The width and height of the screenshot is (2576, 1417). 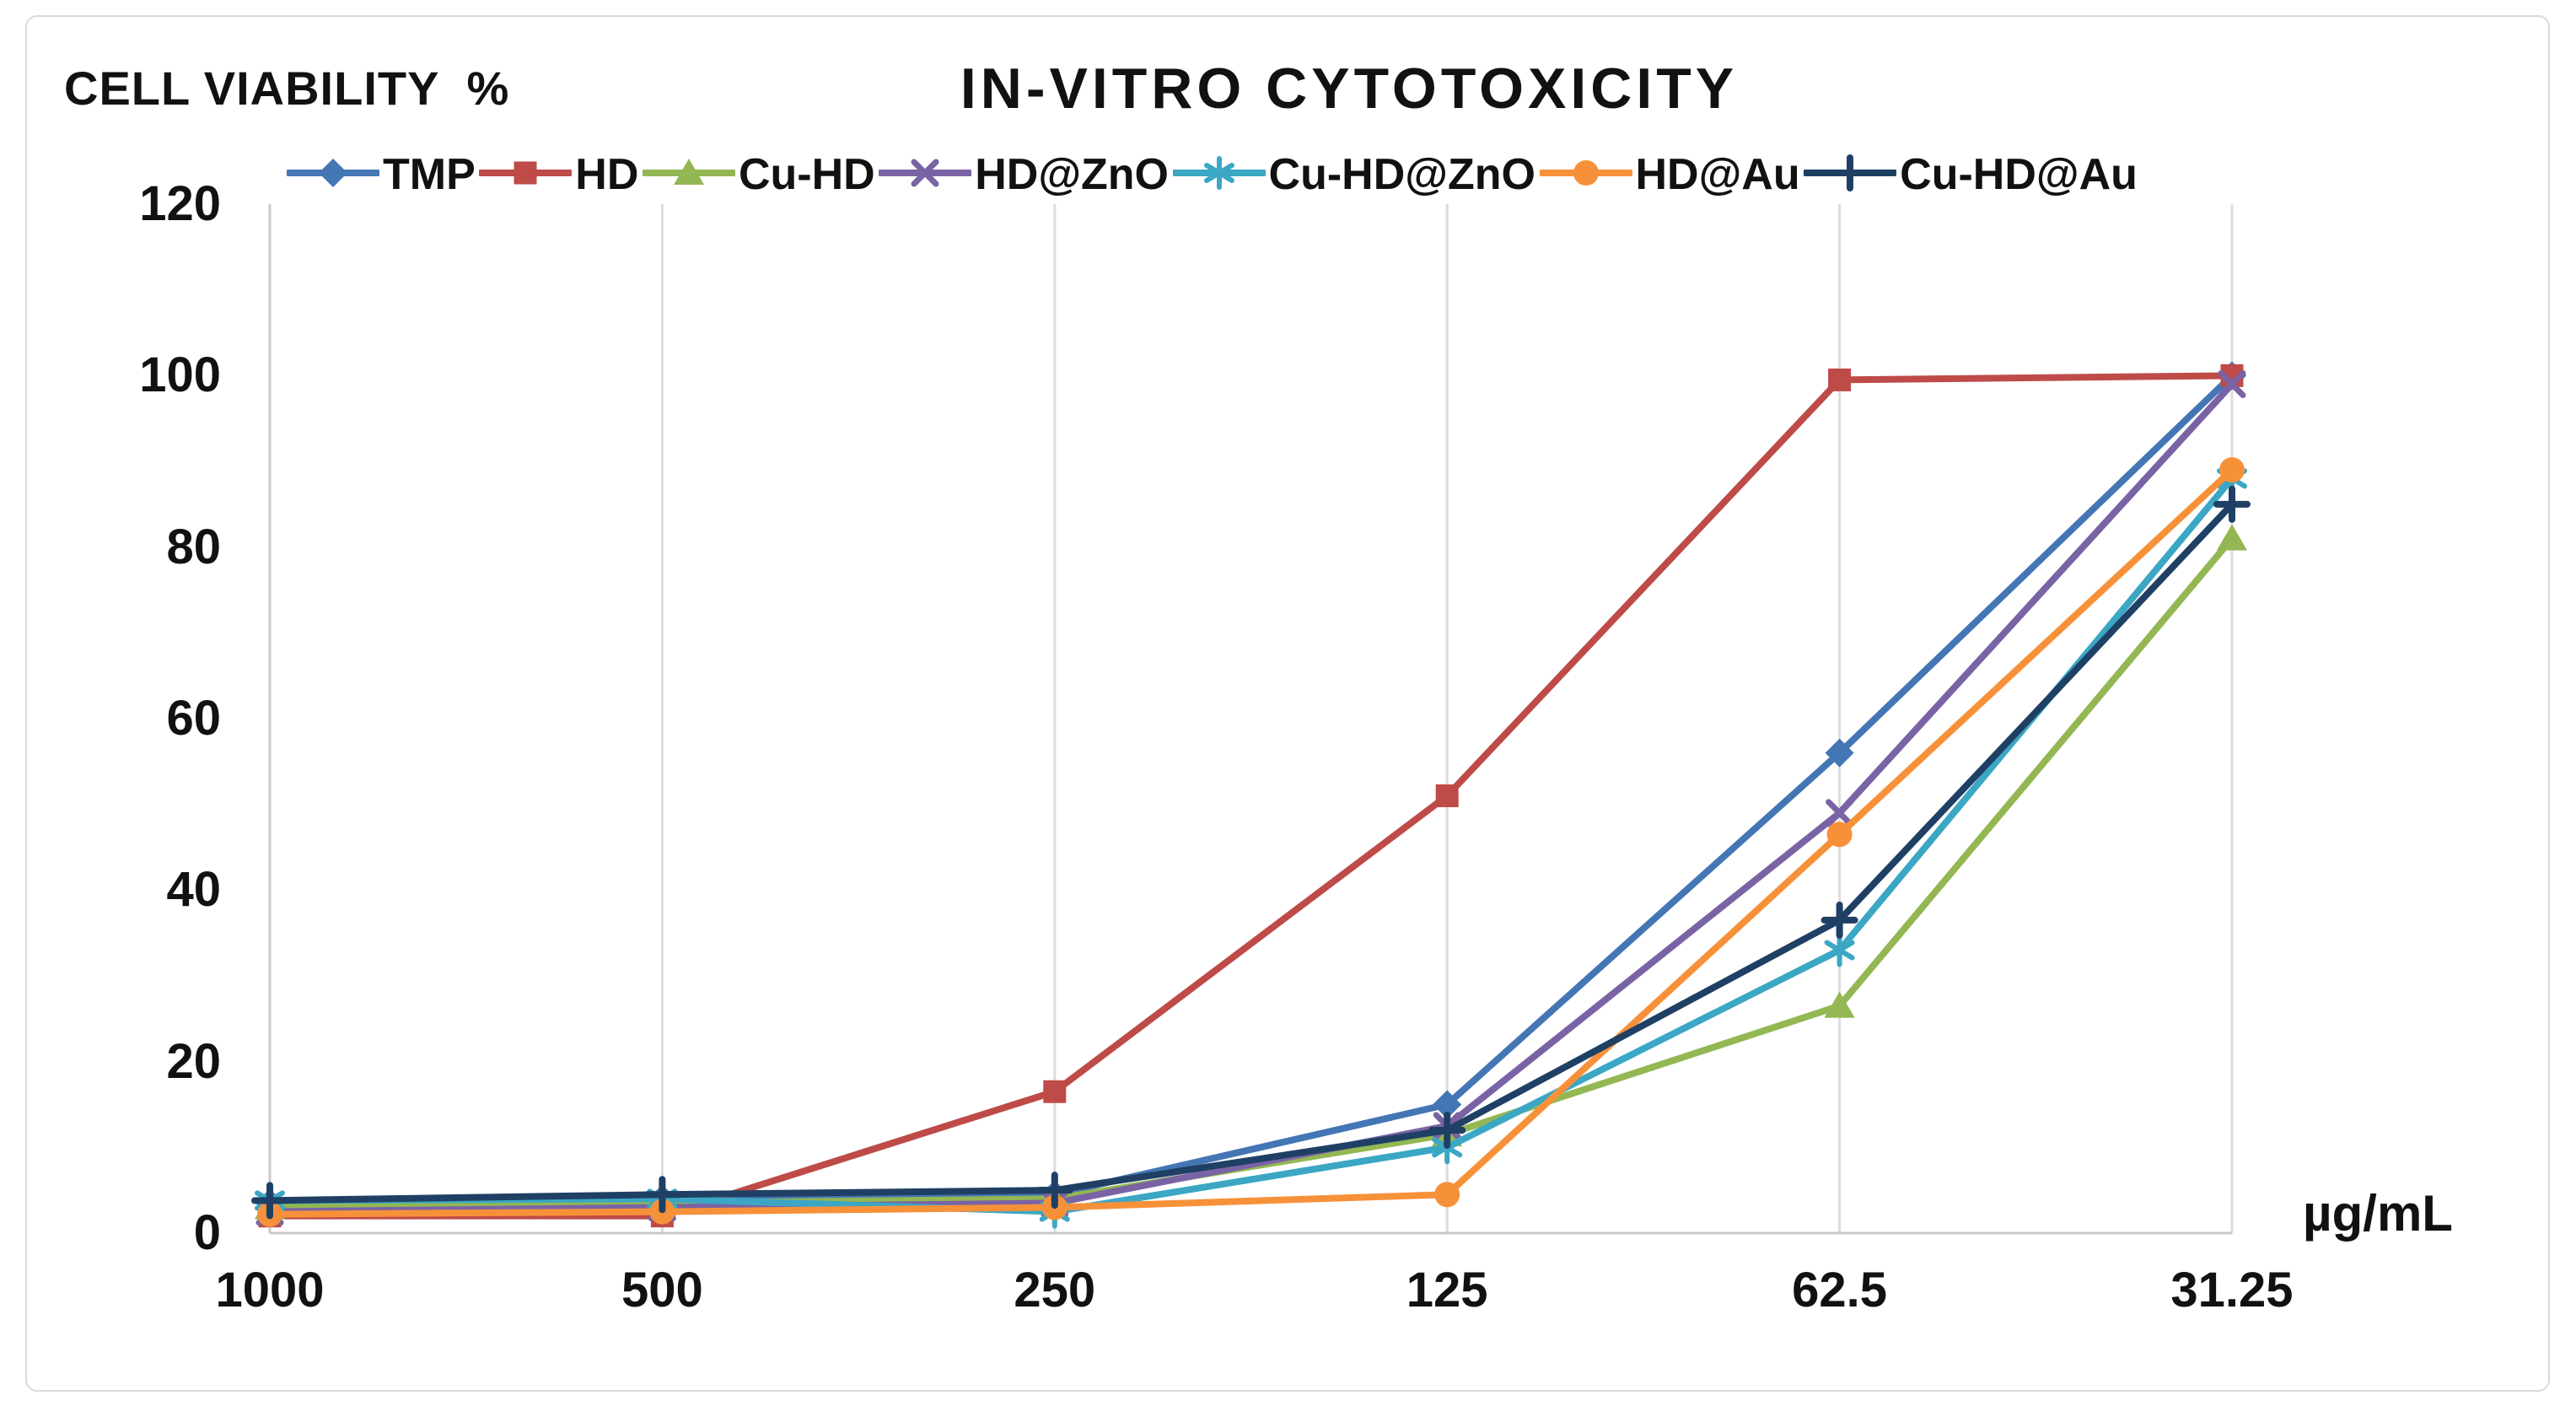 I want to click on square-legend-swatch, so click(x=526, y=172).